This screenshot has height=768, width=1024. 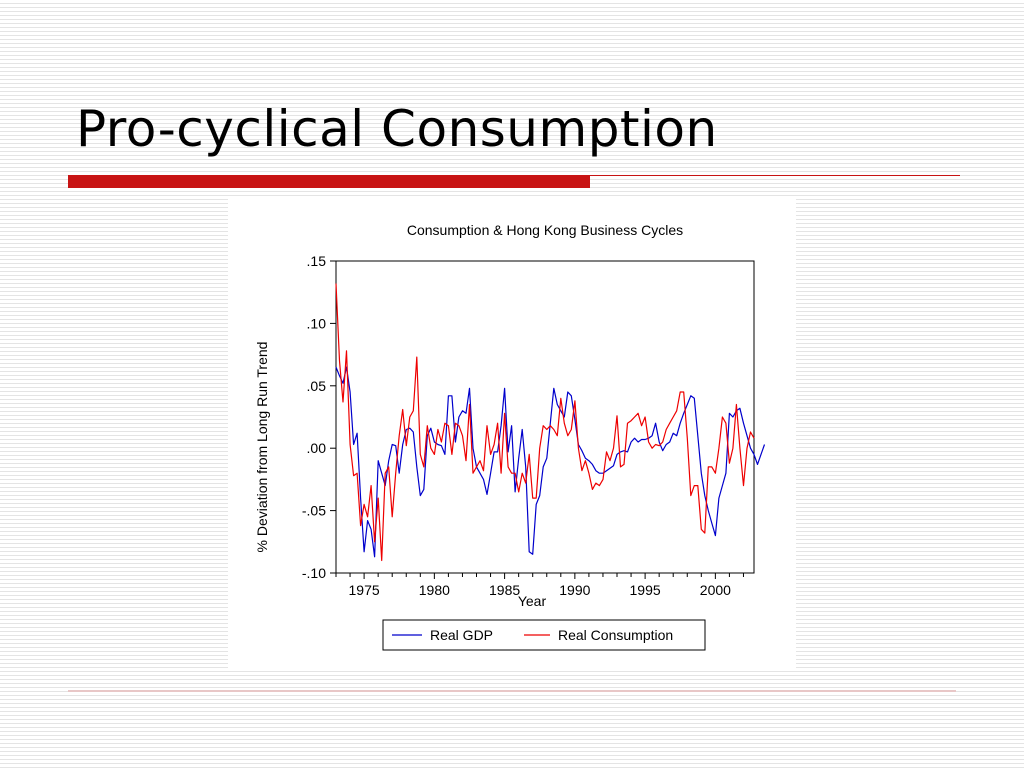 What do you see at coordinates (364, 590) in the screenshot?
I see `x-tick-label: 1975` at bounding box center [364, 590].